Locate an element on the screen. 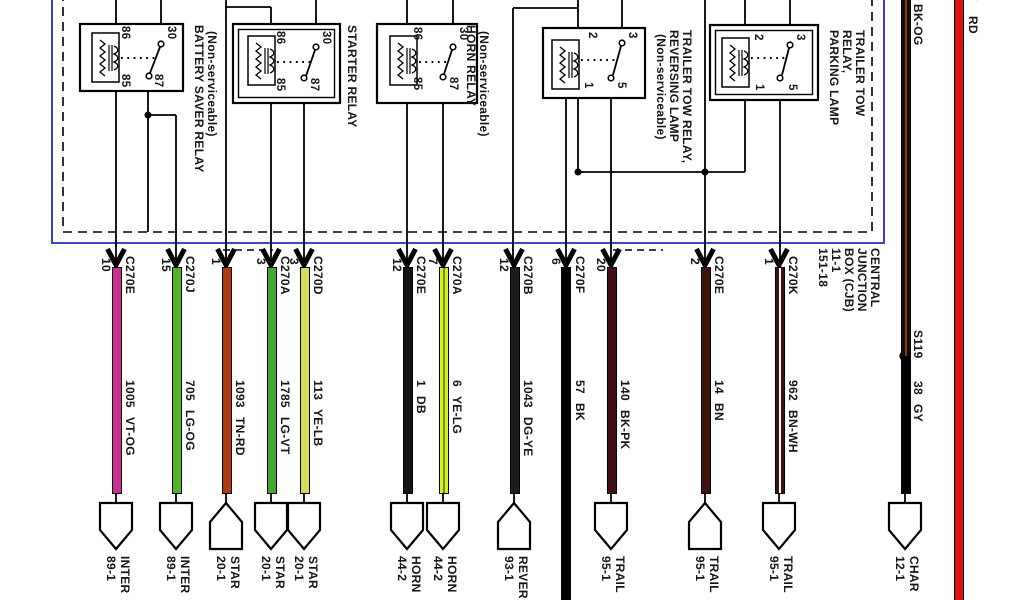  relay-boxes is located at coordinates (449, 63).